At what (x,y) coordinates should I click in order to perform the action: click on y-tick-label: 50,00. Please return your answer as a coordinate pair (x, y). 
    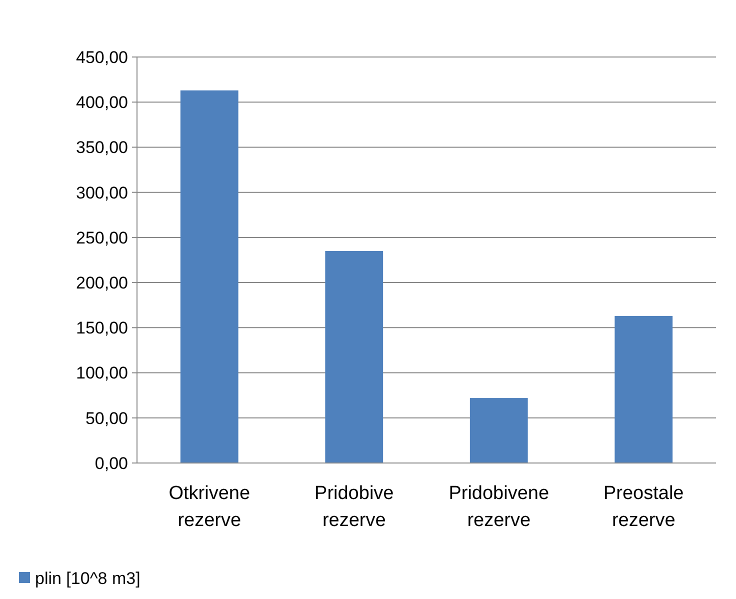
    Looking at the image, I should click on (106, 418).